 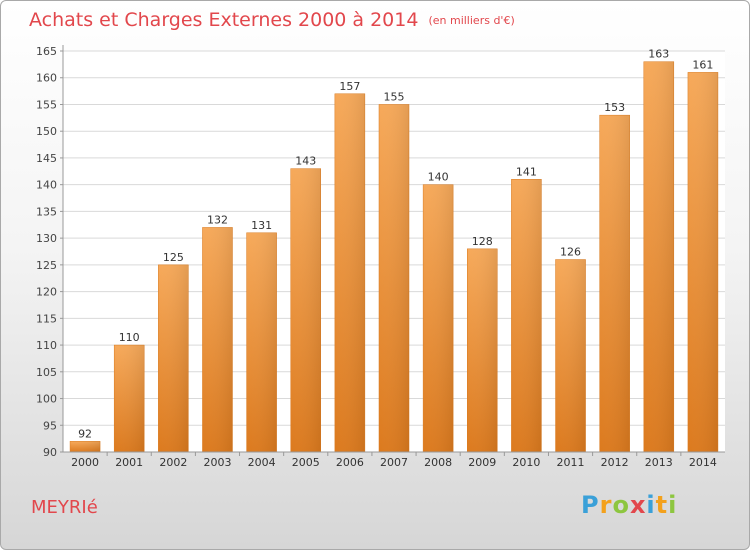 What do you see at coordinates (85, 462) in the screenshot?
I see `x-tick-label: 2000` at bounding box center [85, 462].